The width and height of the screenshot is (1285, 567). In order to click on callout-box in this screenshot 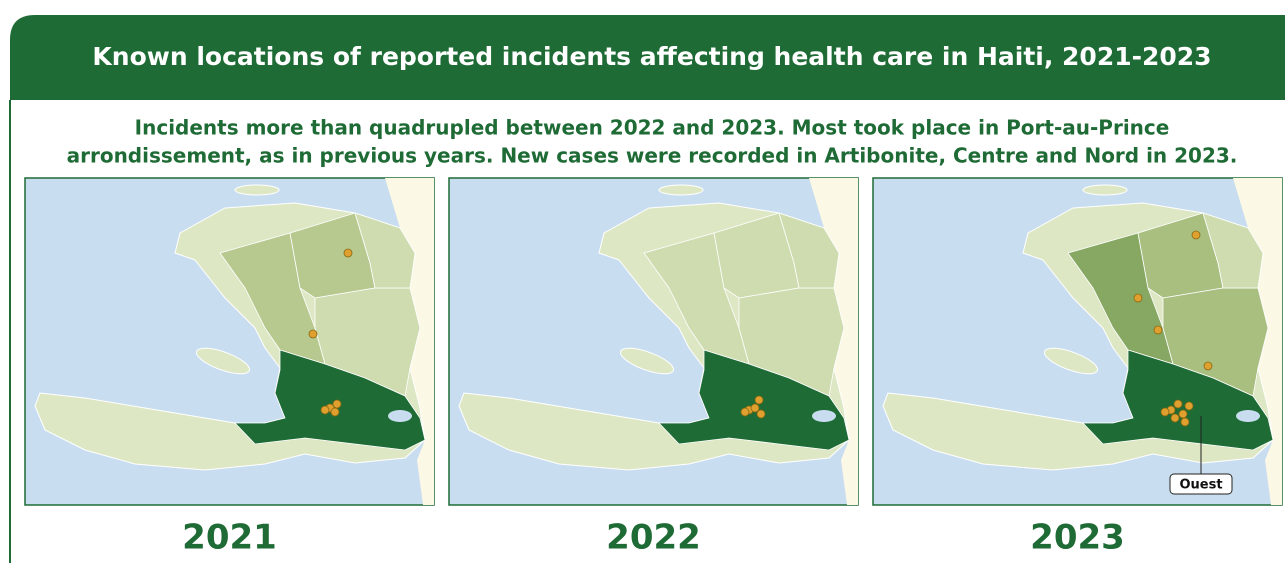, I will do `click(1201, 484)`.